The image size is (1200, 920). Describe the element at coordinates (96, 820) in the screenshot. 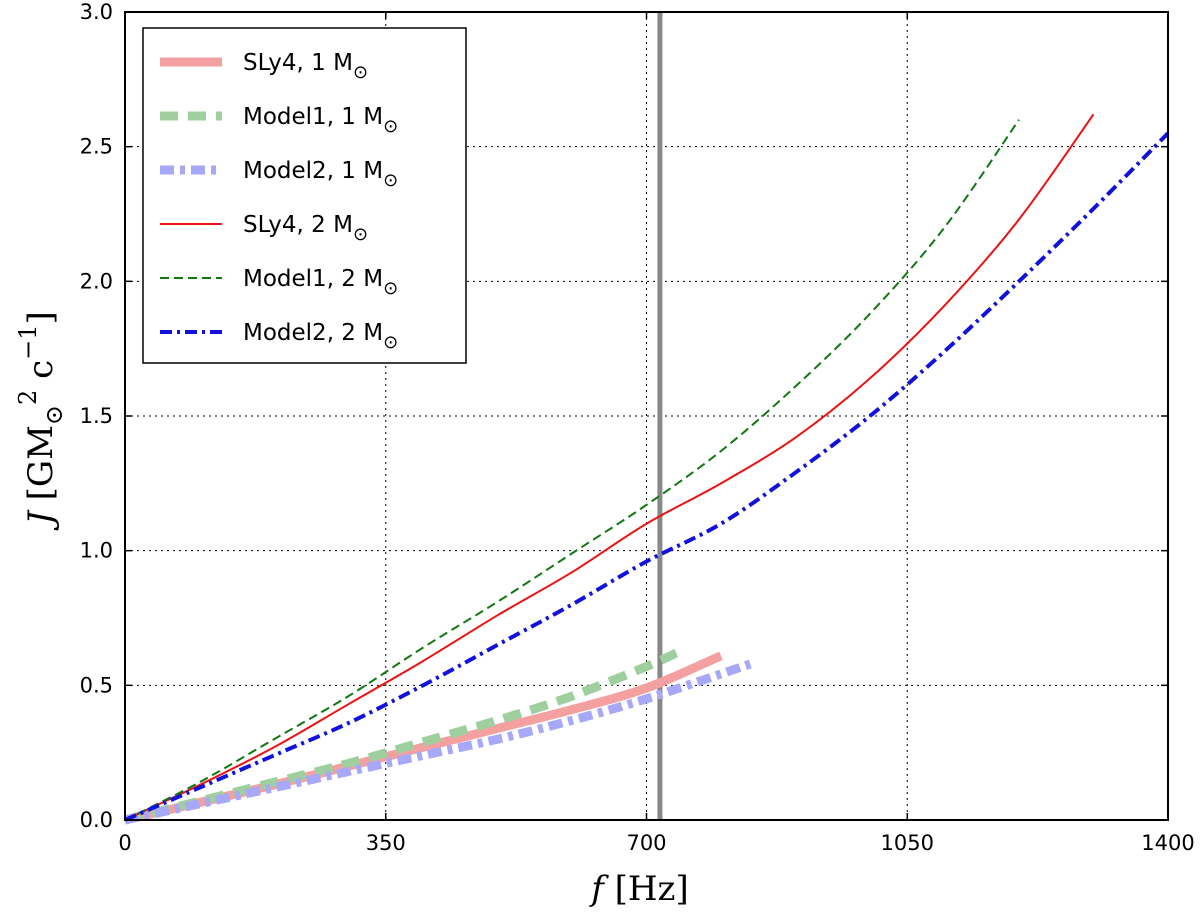

I see `y-tick-label: 0.0` at that location.